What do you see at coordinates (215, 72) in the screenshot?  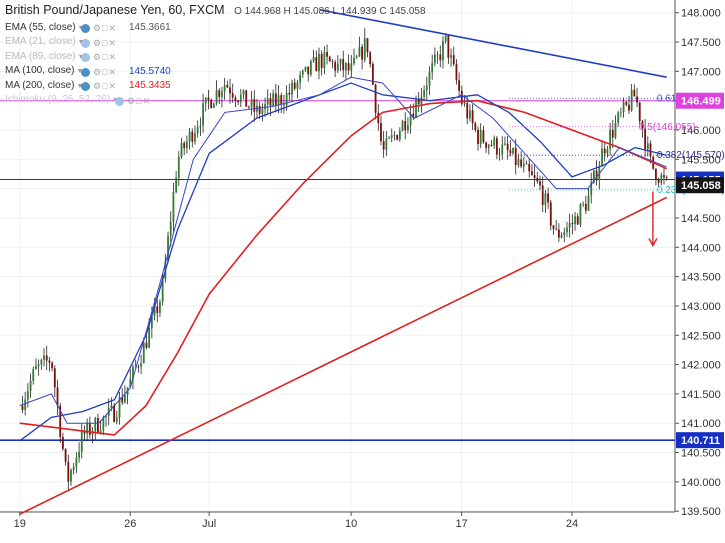 I see `indicator-row: MA (100, close) ▼ ⚙□✕ 145.5740` at bounding box center [215, 72].